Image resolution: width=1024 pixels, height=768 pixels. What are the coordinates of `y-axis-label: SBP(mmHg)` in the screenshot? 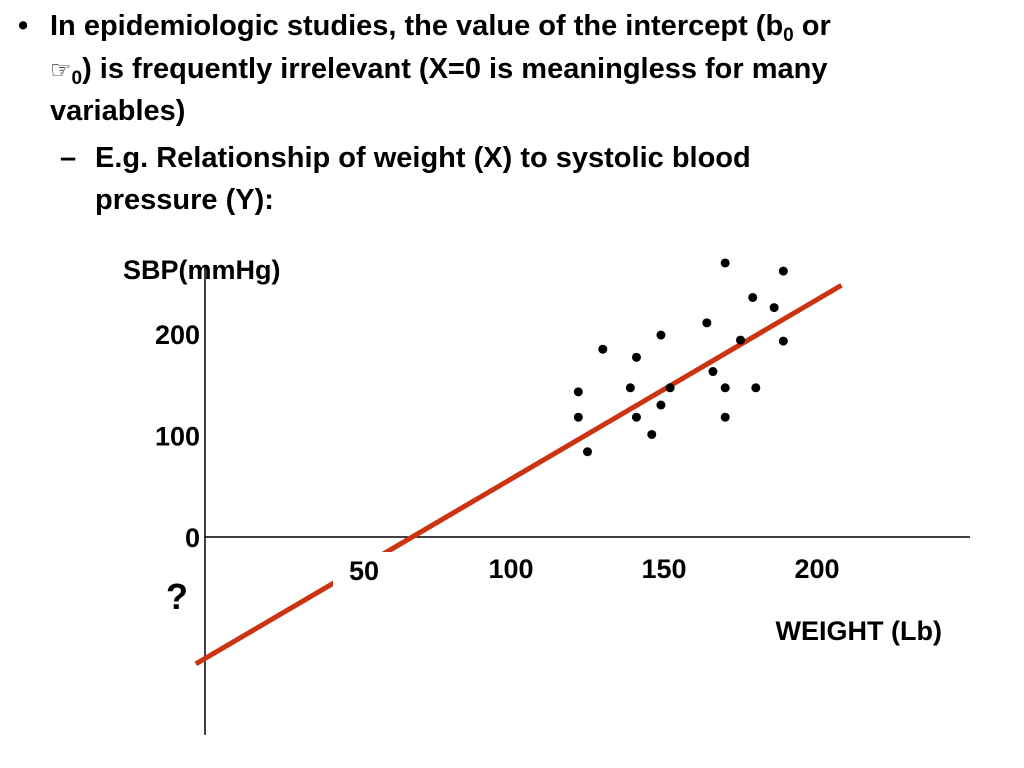 It's located at (202, 270).